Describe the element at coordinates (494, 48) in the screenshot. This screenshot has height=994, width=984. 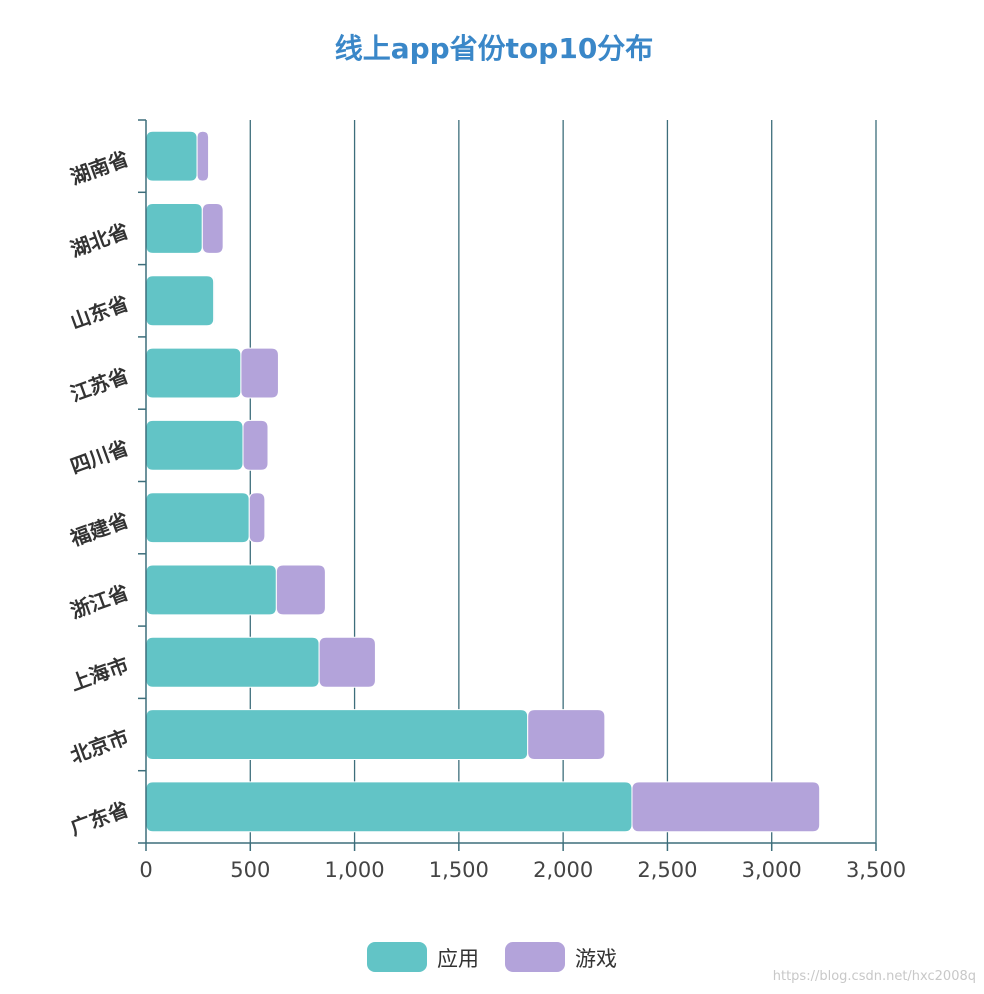
I see `chart-title: 线上app省份top10分布` at that location.